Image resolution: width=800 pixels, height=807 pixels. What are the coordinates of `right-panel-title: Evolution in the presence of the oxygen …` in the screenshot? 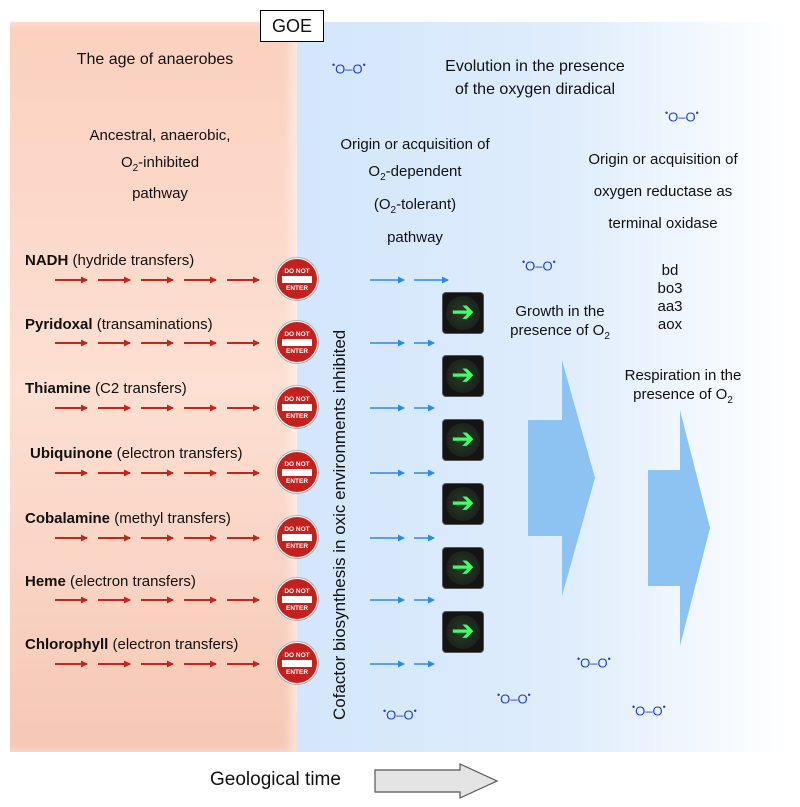 It's located at (535, 78).